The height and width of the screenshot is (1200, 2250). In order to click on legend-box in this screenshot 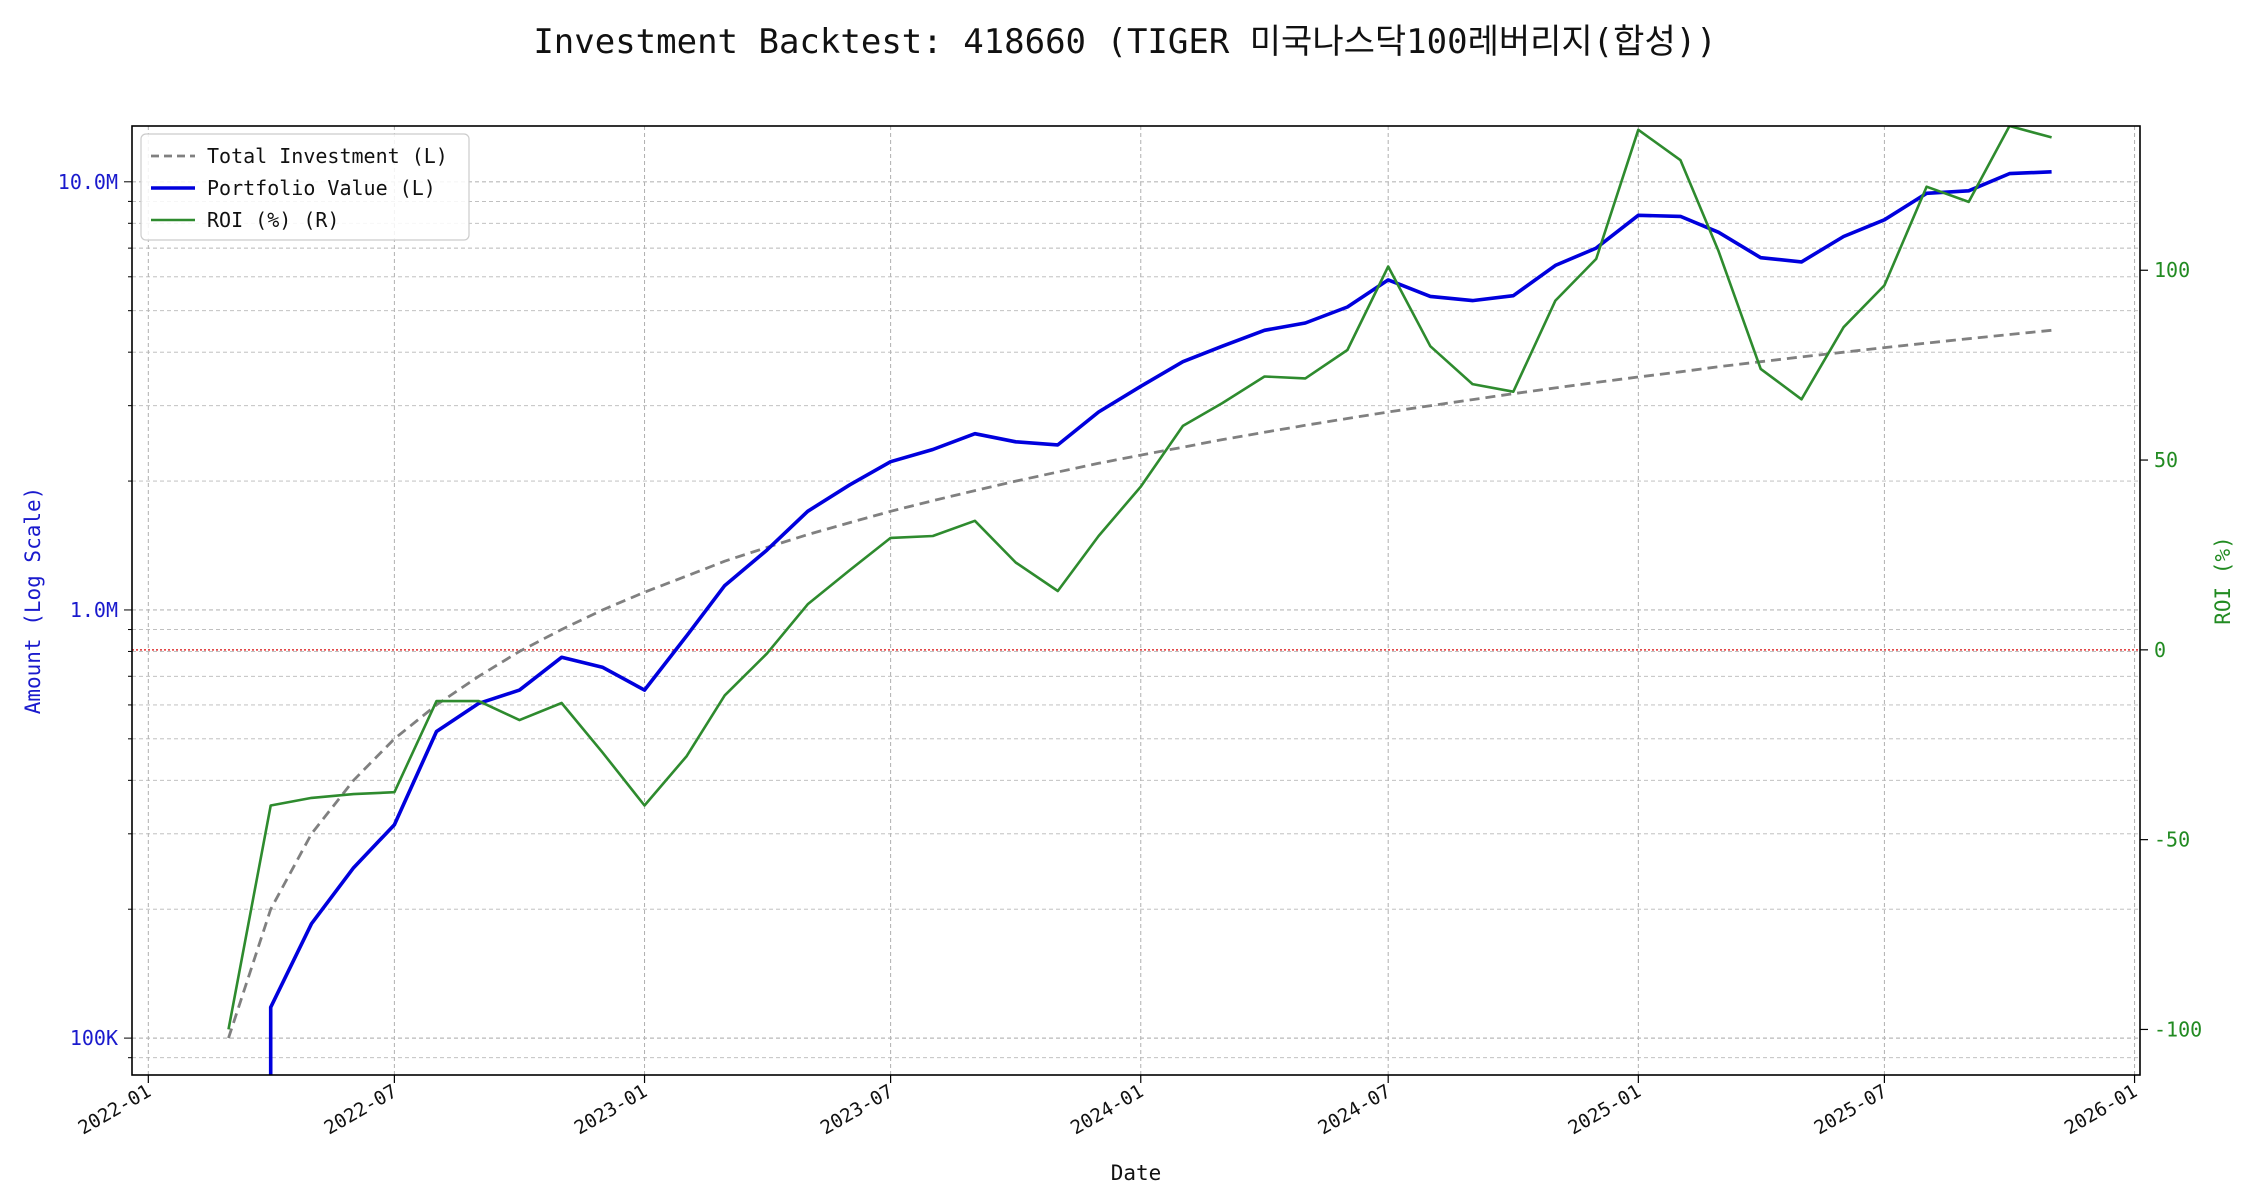, I will do `click(305, 187)`.